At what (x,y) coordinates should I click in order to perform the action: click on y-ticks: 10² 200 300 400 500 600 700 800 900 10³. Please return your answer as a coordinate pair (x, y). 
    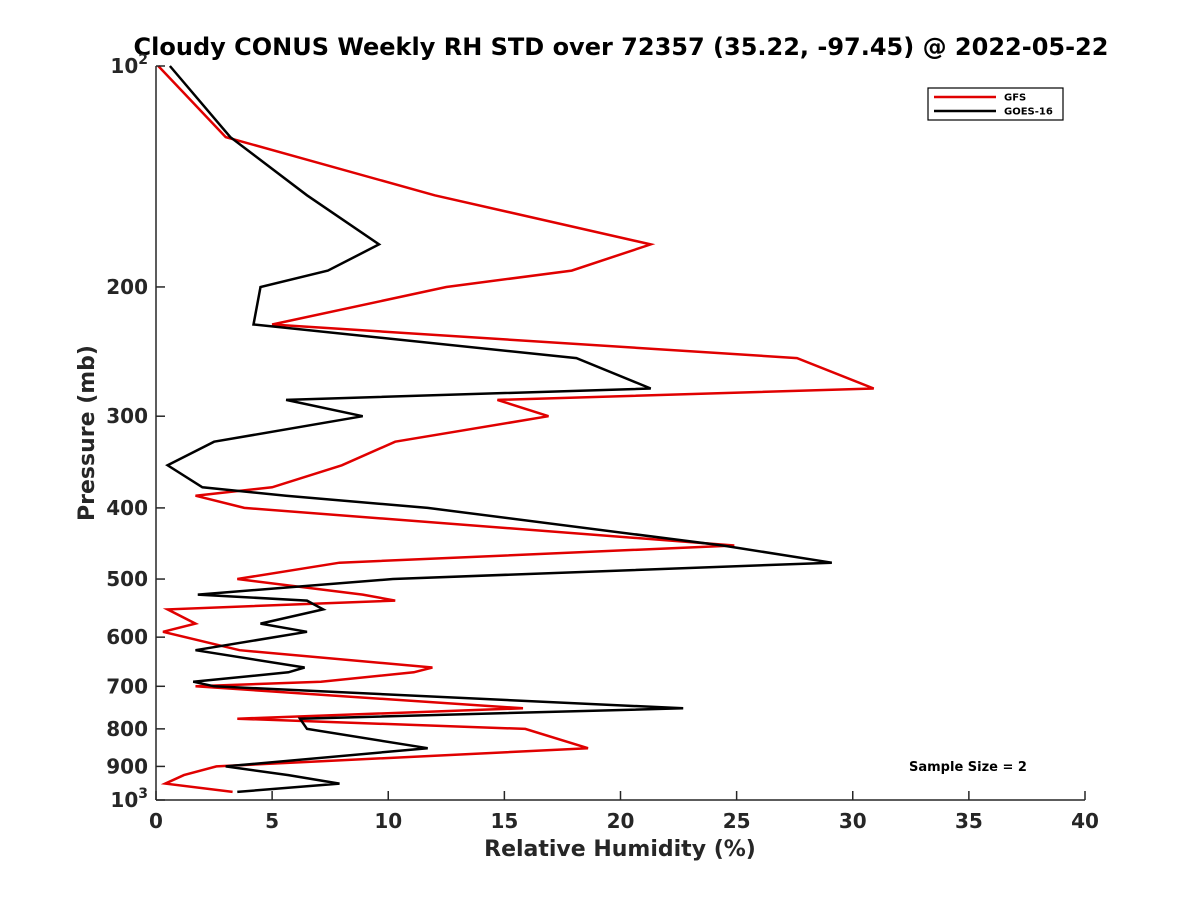
    Looking at the image, I should click on (135, 432).